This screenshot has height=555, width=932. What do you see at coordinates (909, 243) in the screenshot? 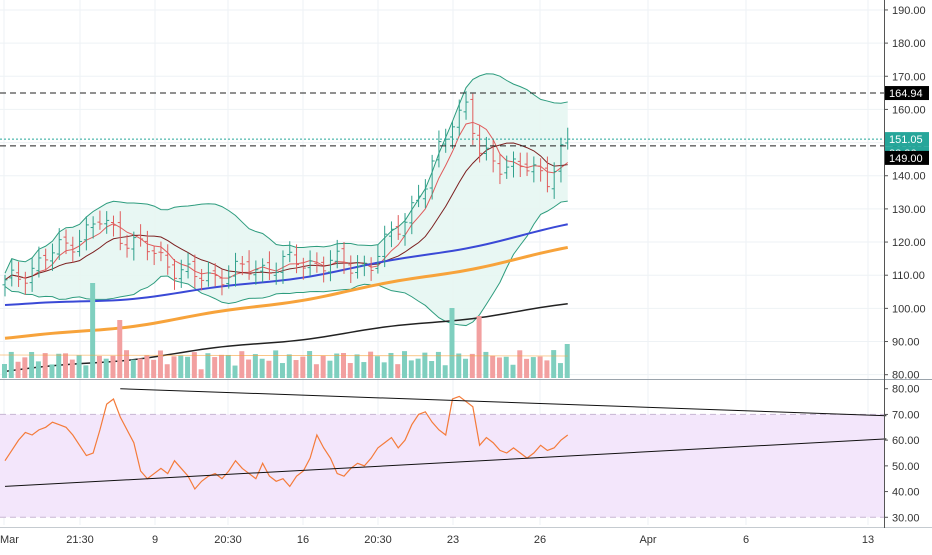
I see `price-axis-label: 120.00` at bounding box center [909, 243].